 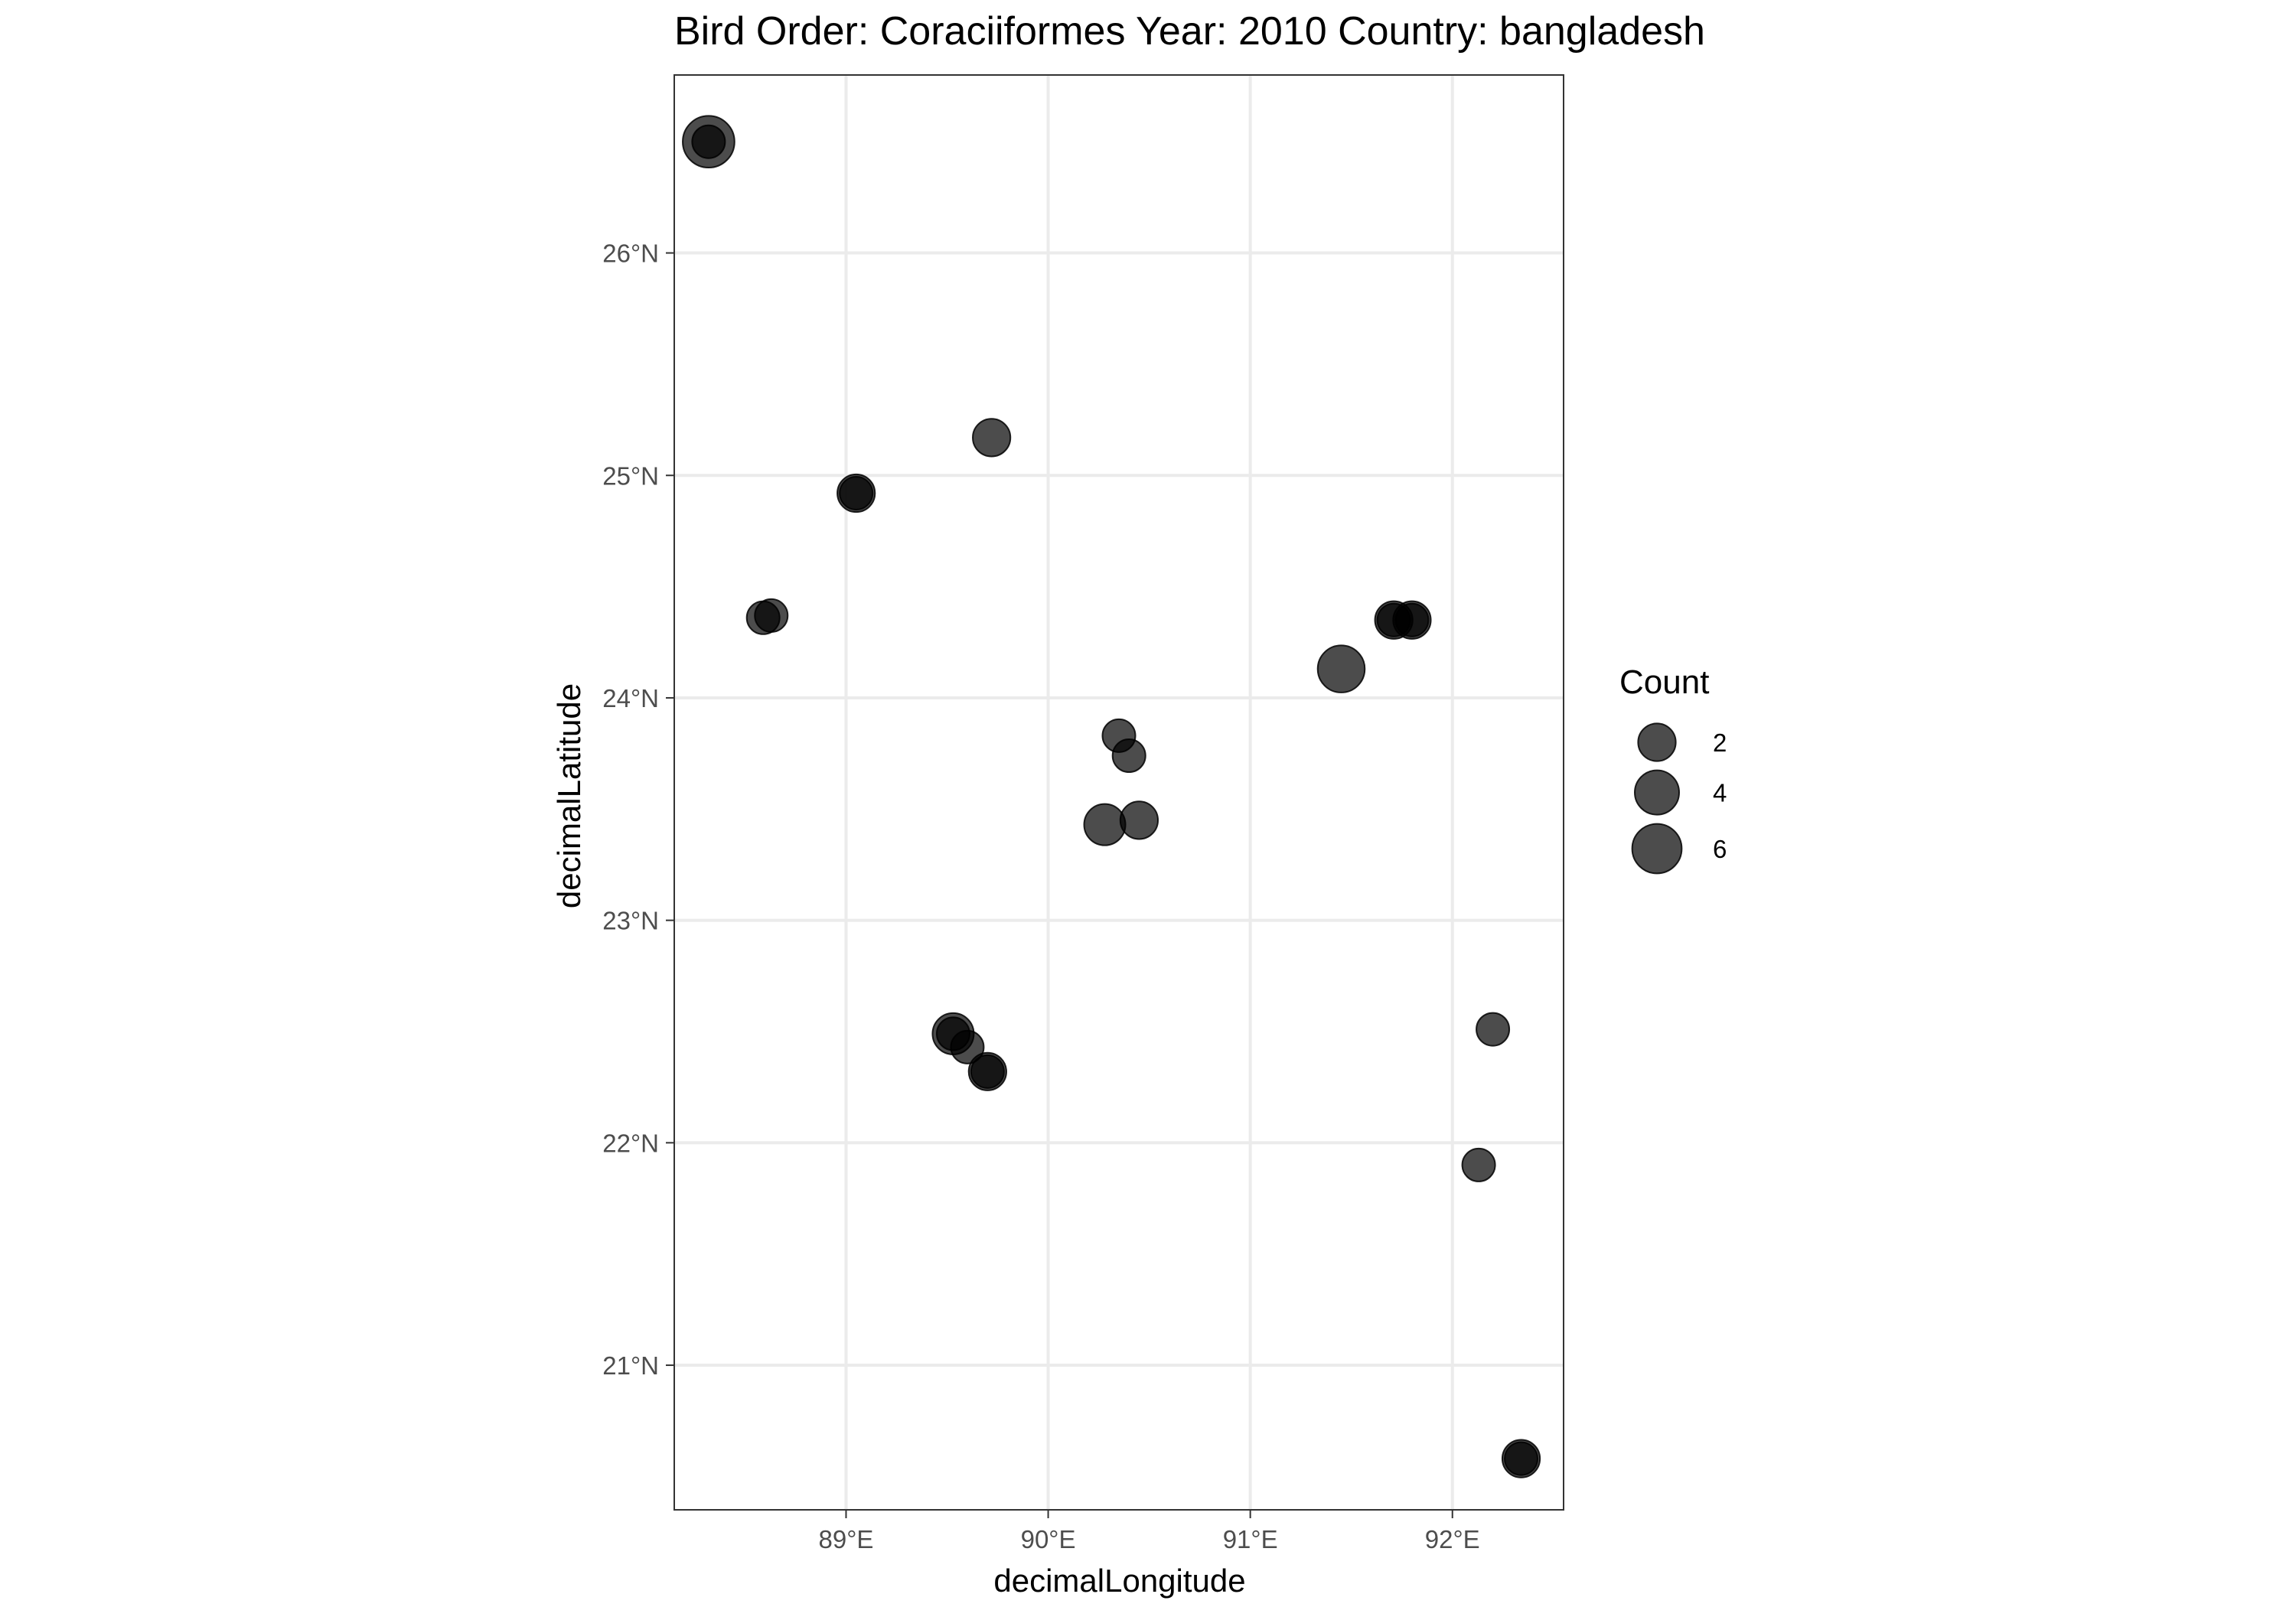 I want to click on legend-key-label: 4, so click(x=1720, y=793).